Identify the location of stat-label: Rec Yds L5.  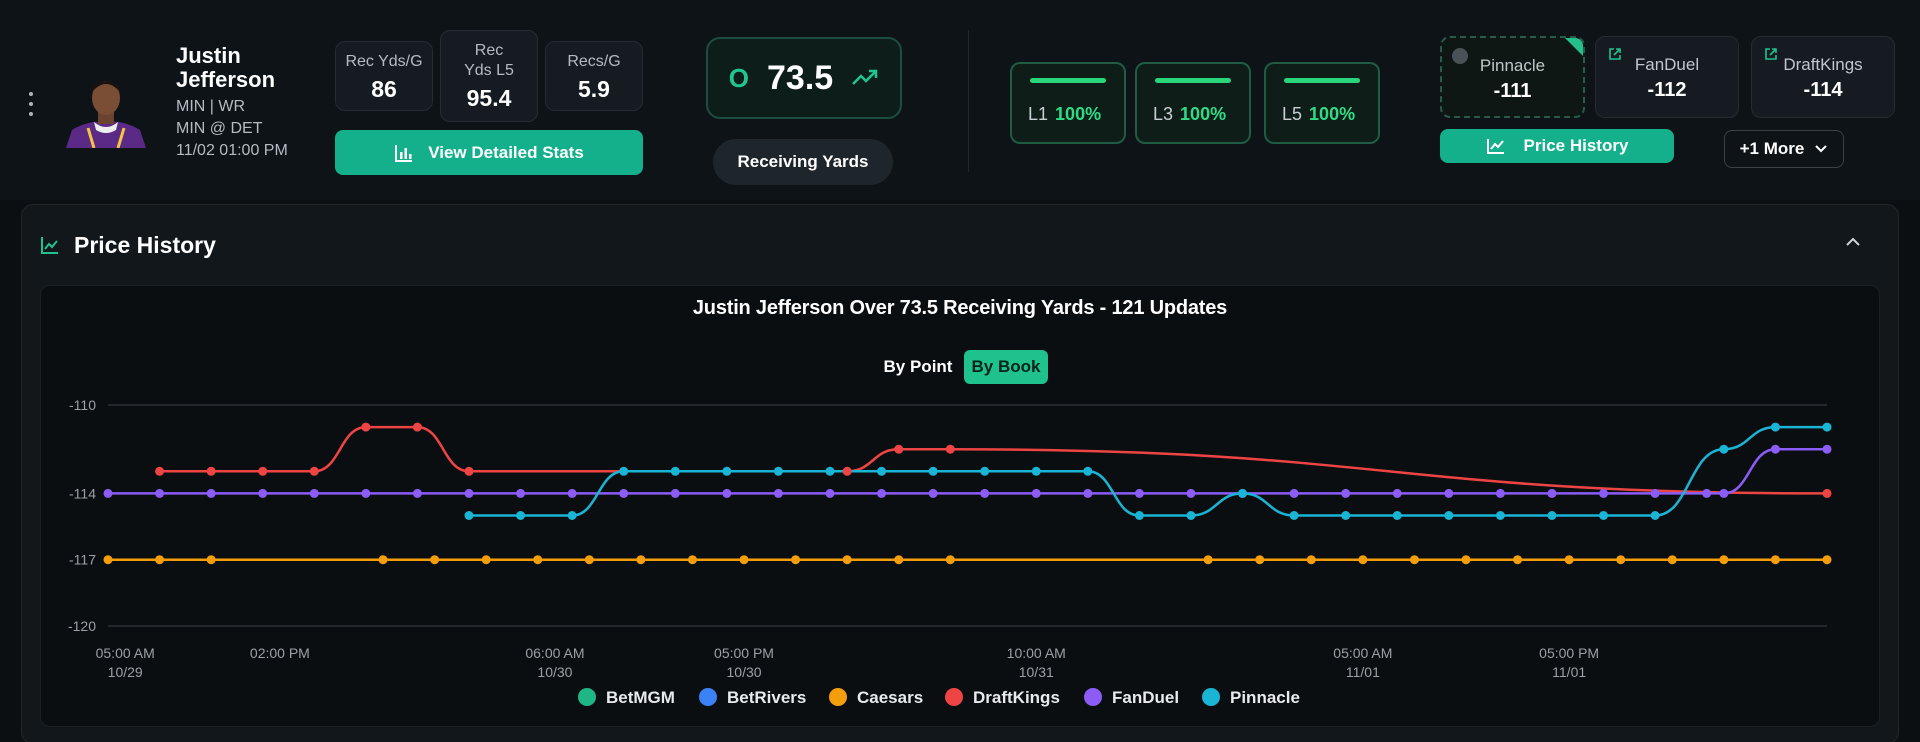
(489, 60).